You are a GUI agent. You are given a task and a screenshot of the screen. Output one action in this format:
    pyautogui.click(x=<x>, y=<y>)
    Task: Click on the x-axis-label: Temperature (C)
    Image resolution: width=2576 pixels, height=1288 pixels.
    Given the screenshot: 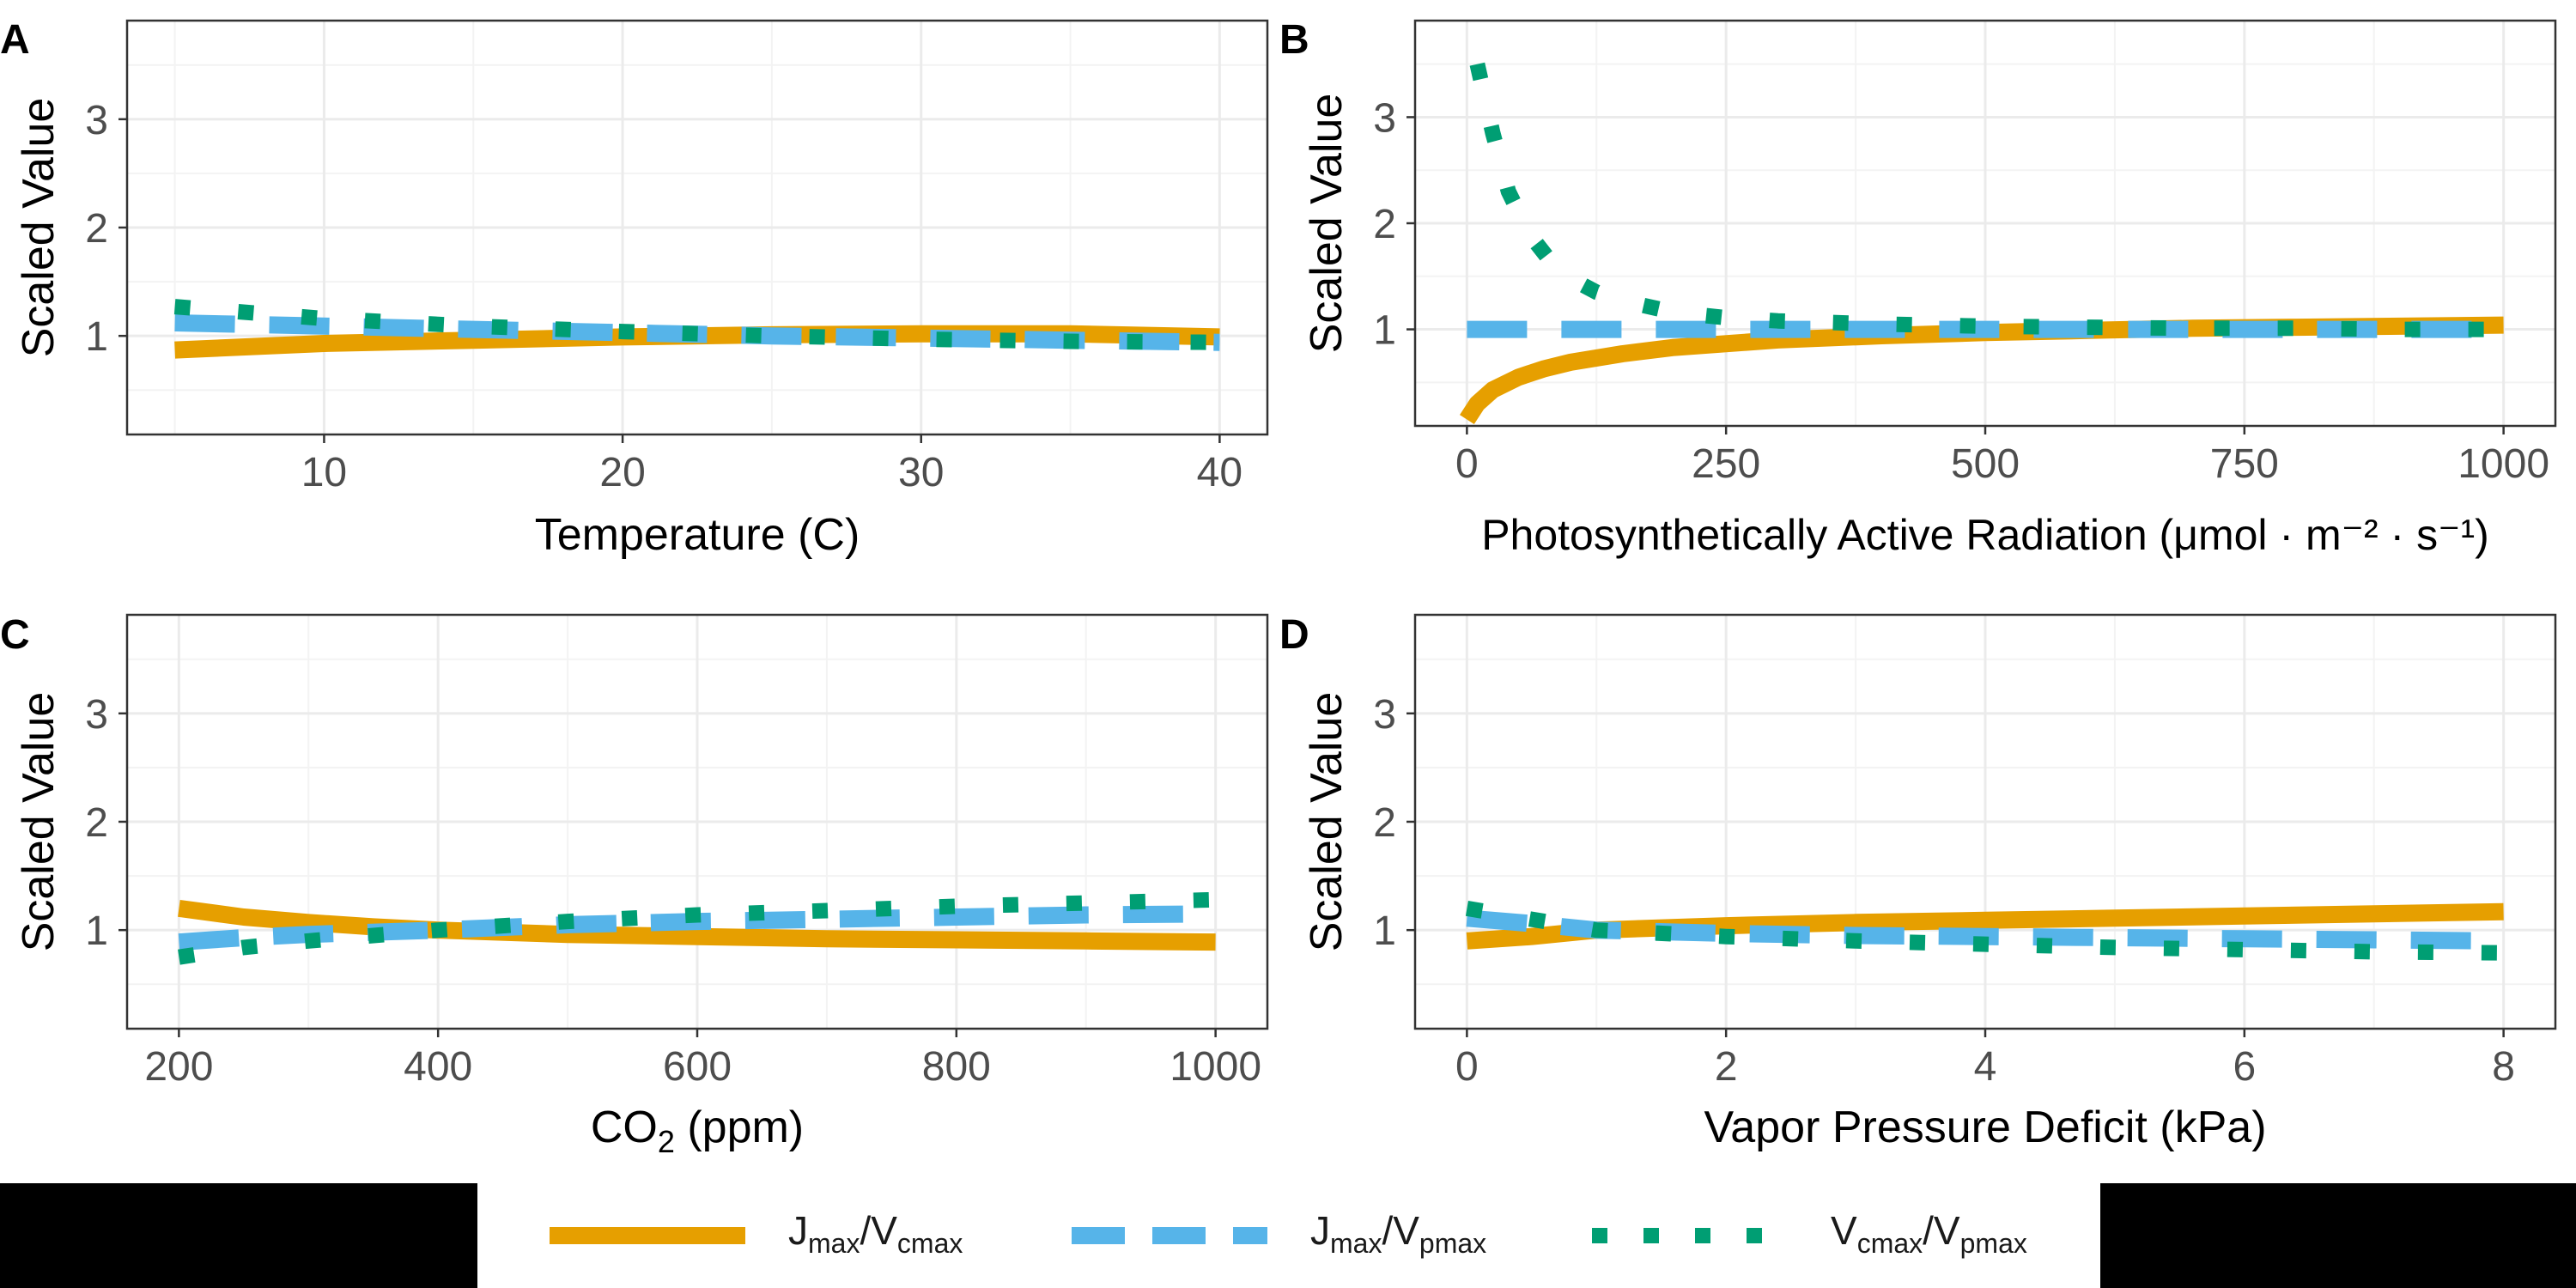 What is the action you would take?
    pyautogui.click(x=697, y=535)
    